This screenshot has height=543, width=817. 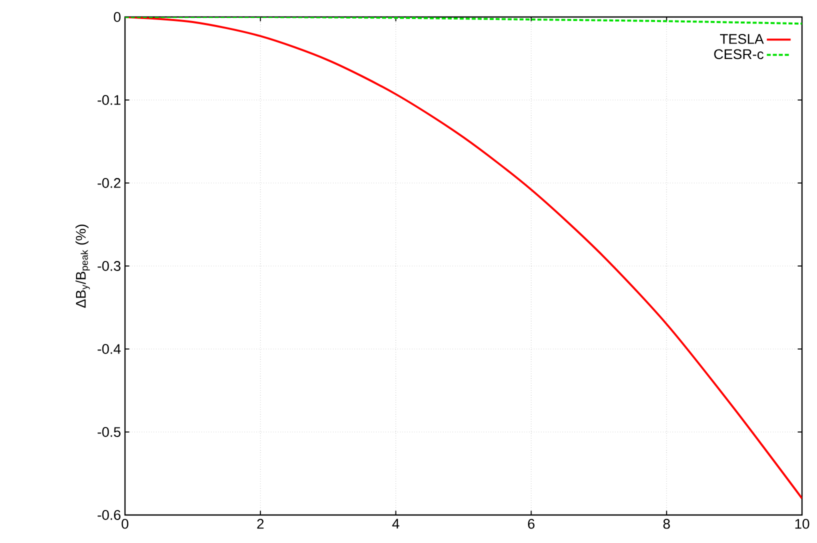 I want to click on y-axis-title: ΔB$_{y}$/B$_{peak}$ (%), so click(x=83, y=266).